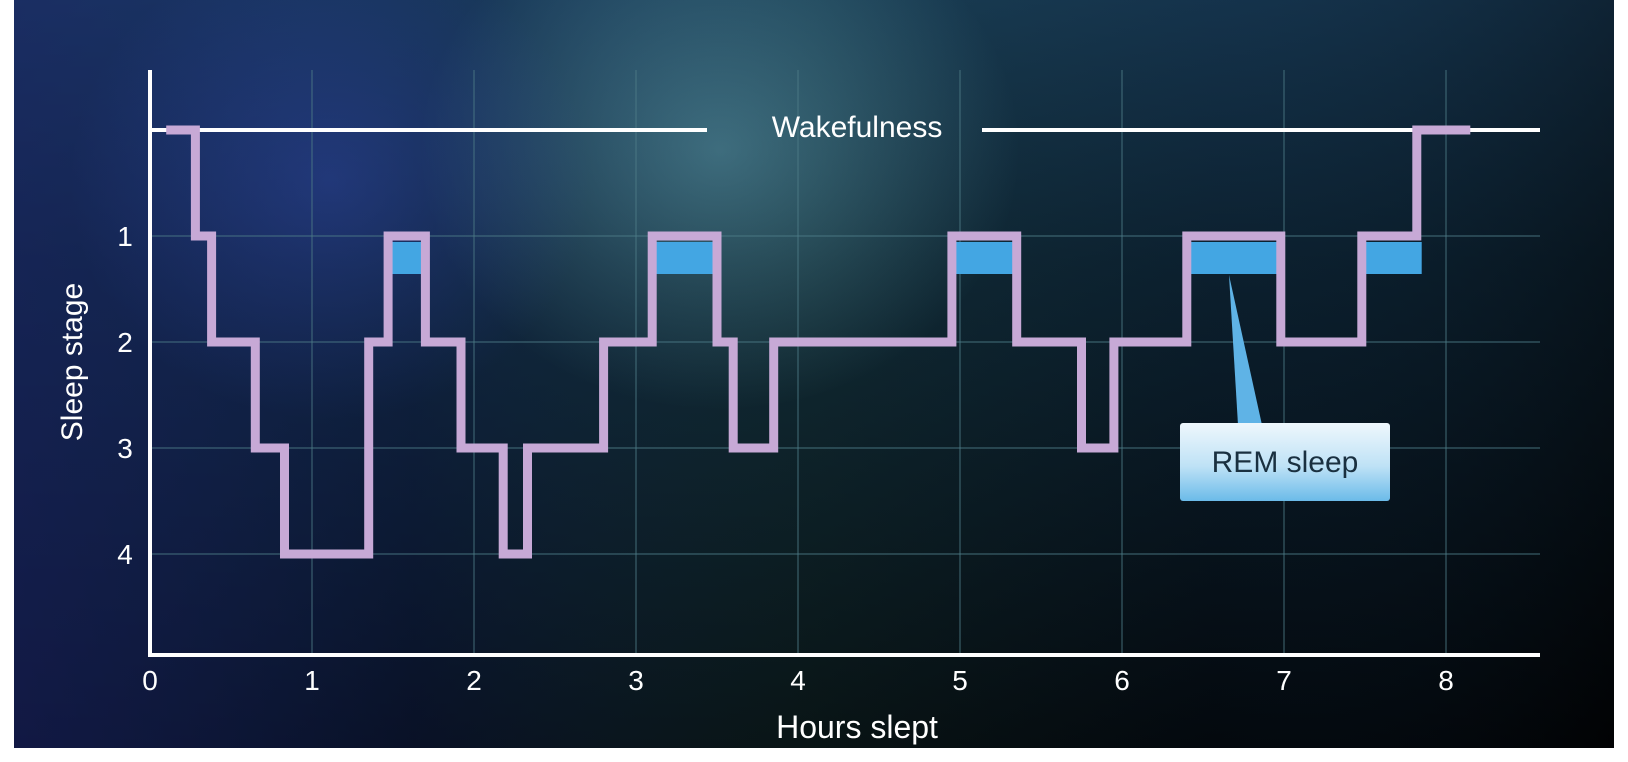 Image resolution: width=1628 pixels, height=762 pixels. Describe the element at coordinates (857, 727) in the screenshot. I see `x-axis-label: Hours slept` at that location.